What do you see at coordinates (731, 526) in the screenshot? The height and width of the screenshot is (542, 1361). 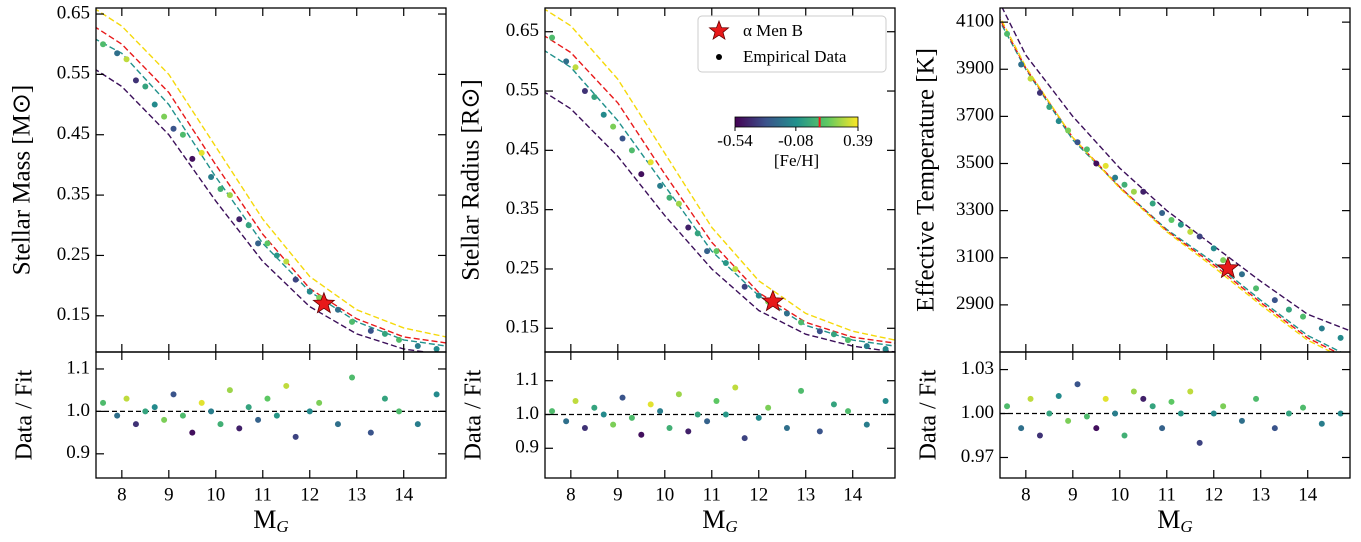 I see `x-label-sub: G` at bounding box center [731, 526].